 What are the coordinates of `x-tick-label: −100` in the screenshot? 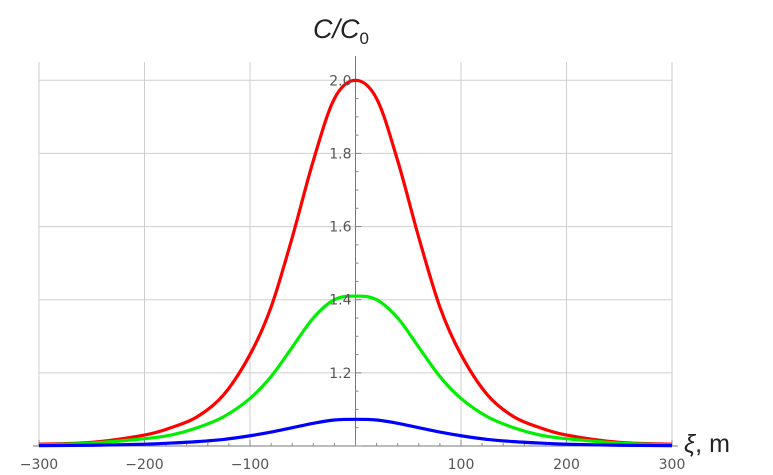 It's located at (250, 465).